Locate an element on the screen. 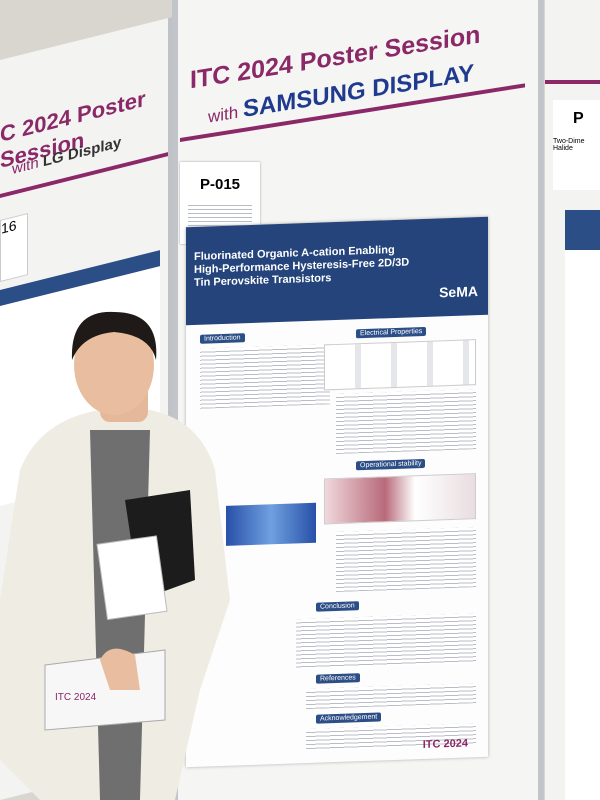 Image resolution: width=600 pixels, height=800 pixels. board-number: P-015 is located at coordinates (220, 184).